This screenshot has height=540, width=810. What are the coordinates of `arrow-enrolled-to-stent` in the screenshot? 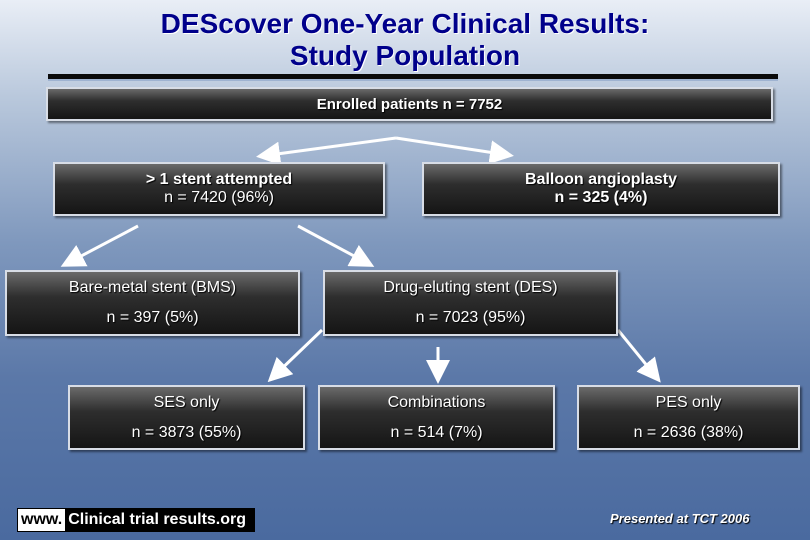 It's located at (326, 151).